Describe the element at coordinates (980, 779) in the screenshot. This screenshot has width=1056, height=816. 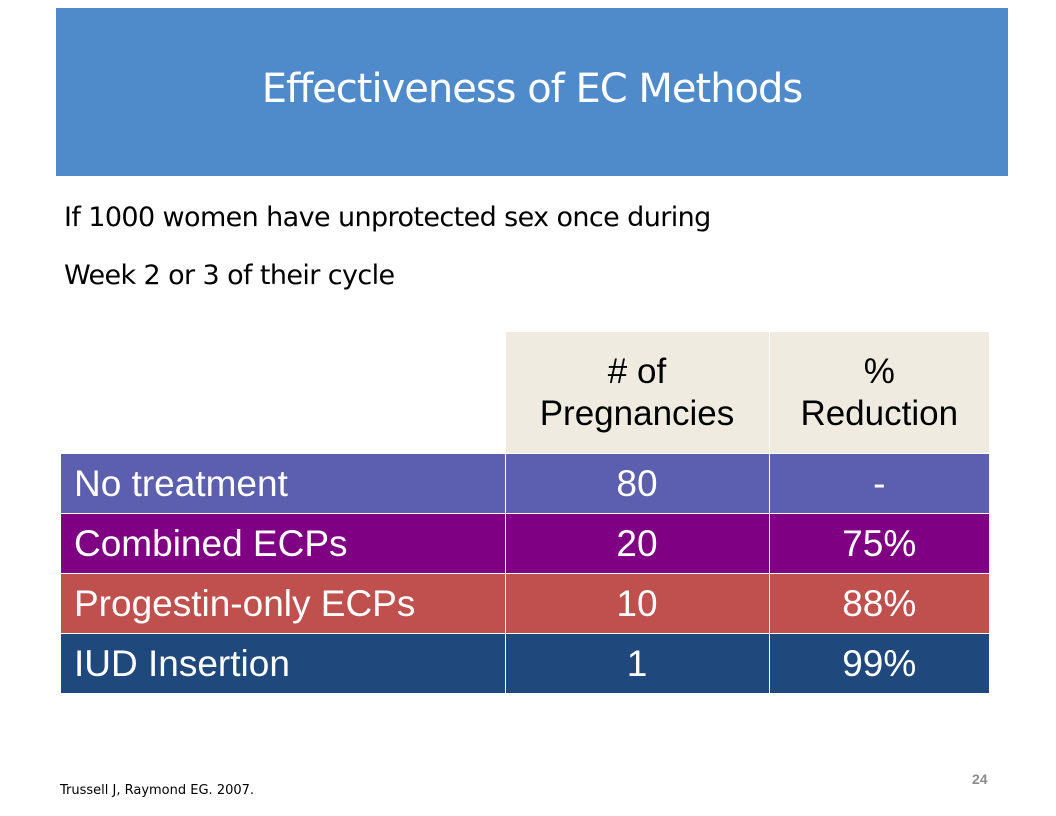
I see `page-number: 24` at that location.